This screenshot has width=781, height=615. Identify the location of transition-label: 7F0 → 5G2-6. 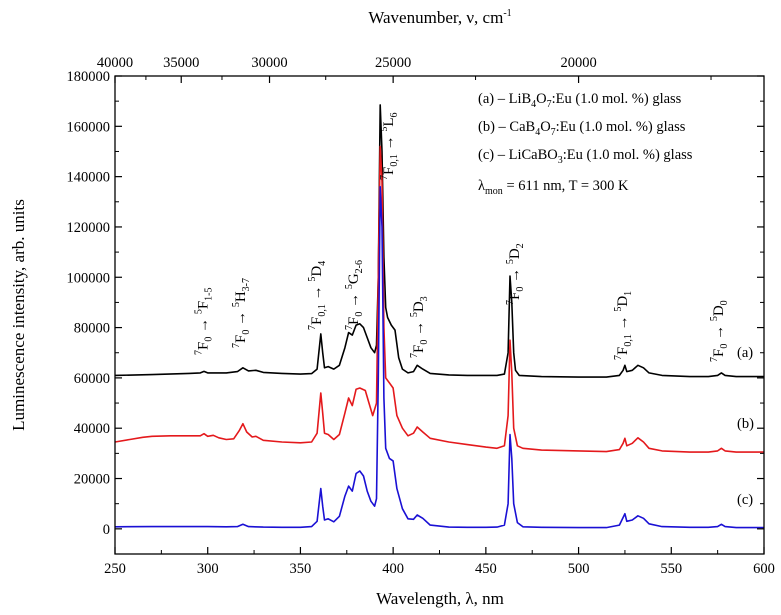
(354, 295).